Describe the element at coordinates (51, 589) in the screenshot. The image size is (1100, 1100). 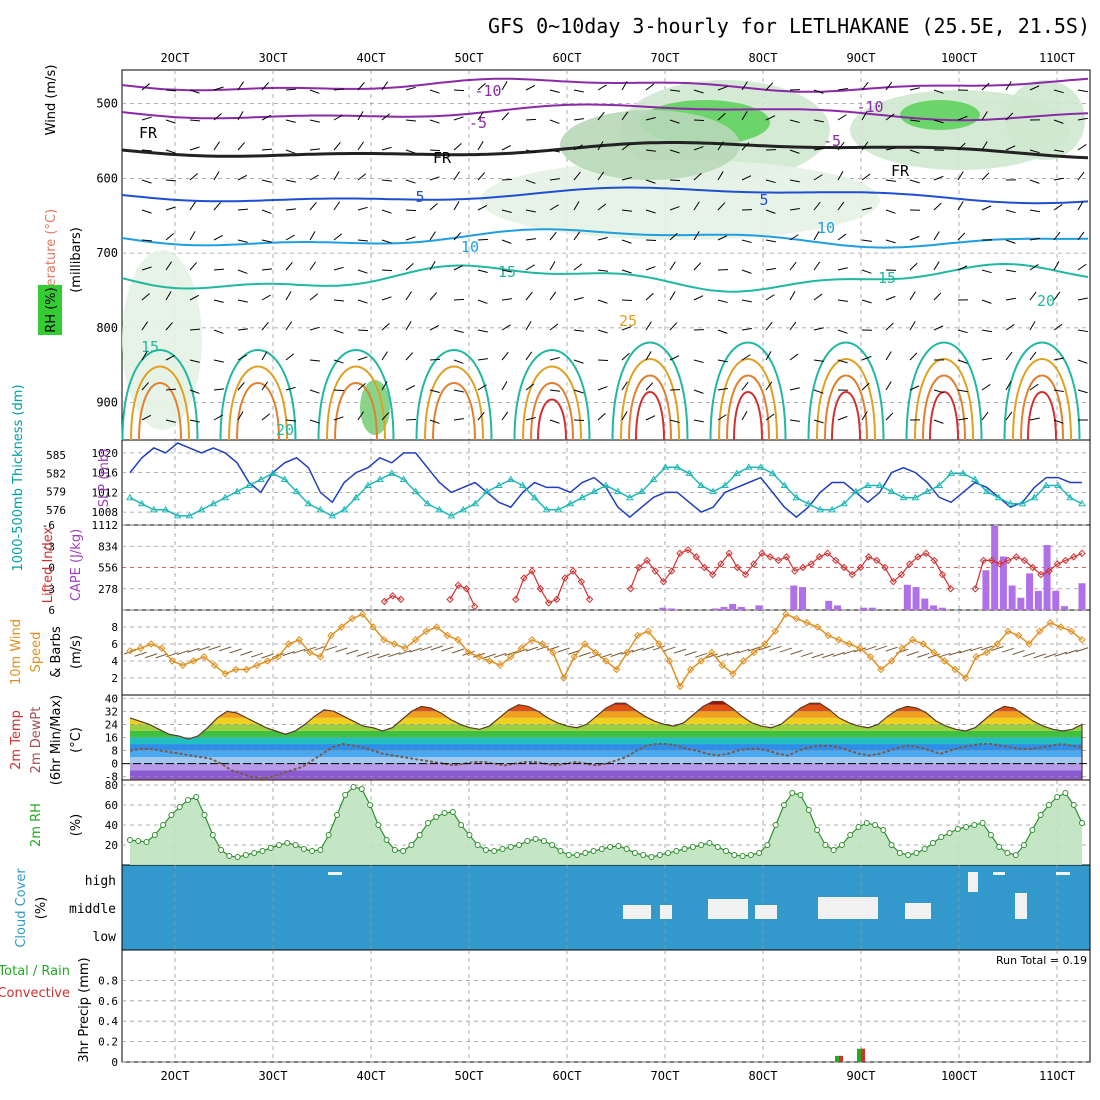
I see `li-tick-label: 3` at that location.